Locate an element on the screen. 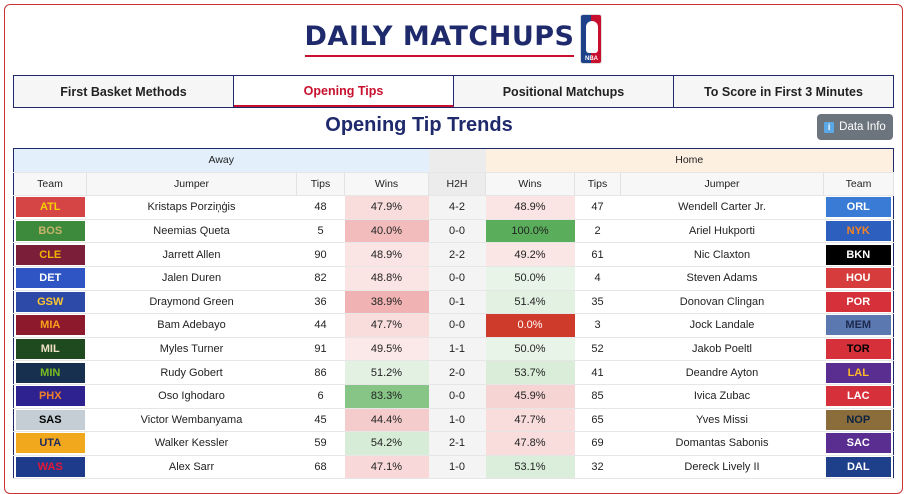  col-away-wins: Wins is located at coordinates (386, 184).